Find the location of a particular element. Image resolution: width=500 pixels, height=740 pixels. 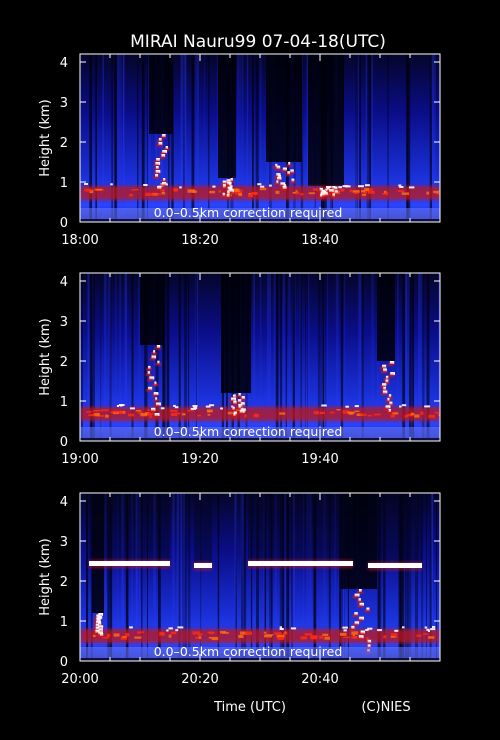

x-tick-label: 19:40 is located at coordinates (319, 459).